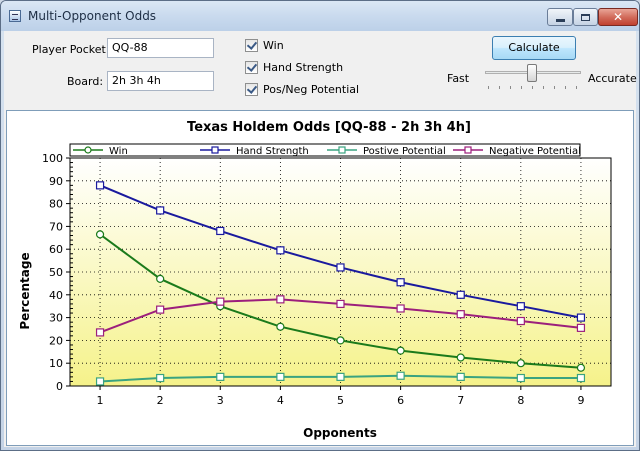 This screenshot has width=640, height=451. I want to click on x-tick-label: 6, so click(400, 400).